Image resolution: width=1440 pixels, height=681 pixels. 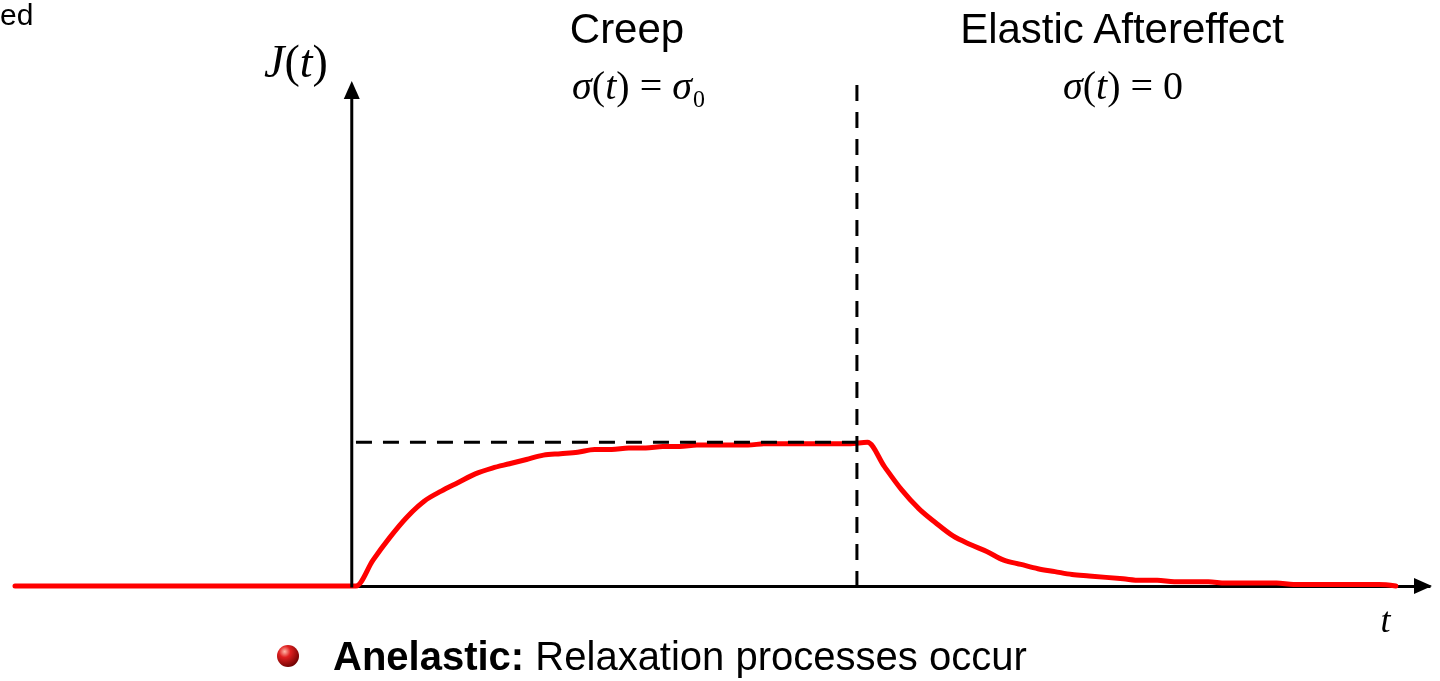 What do you see at coordinates (17, 15) in the screenshot?
I see `text: ed` at bounding box center [17, 15].